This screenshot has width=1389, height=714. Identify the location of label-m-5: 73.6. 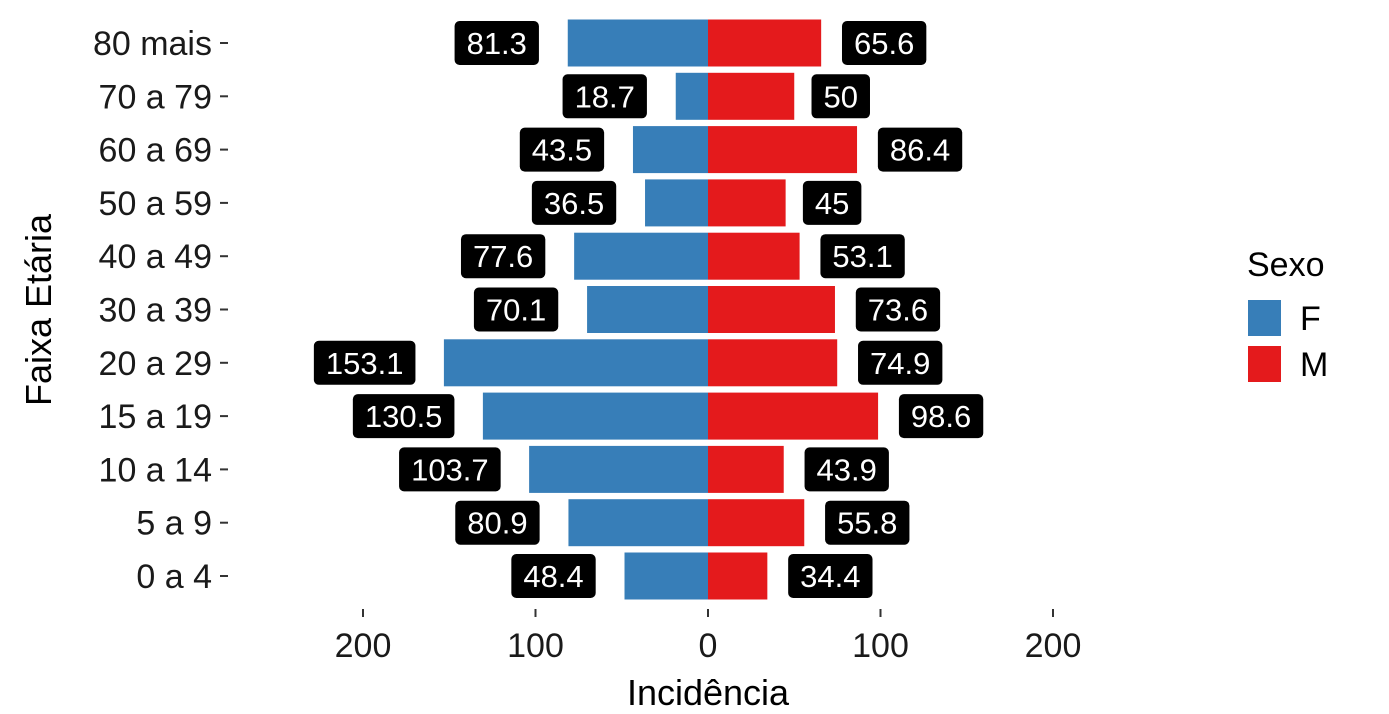
(898, 310).